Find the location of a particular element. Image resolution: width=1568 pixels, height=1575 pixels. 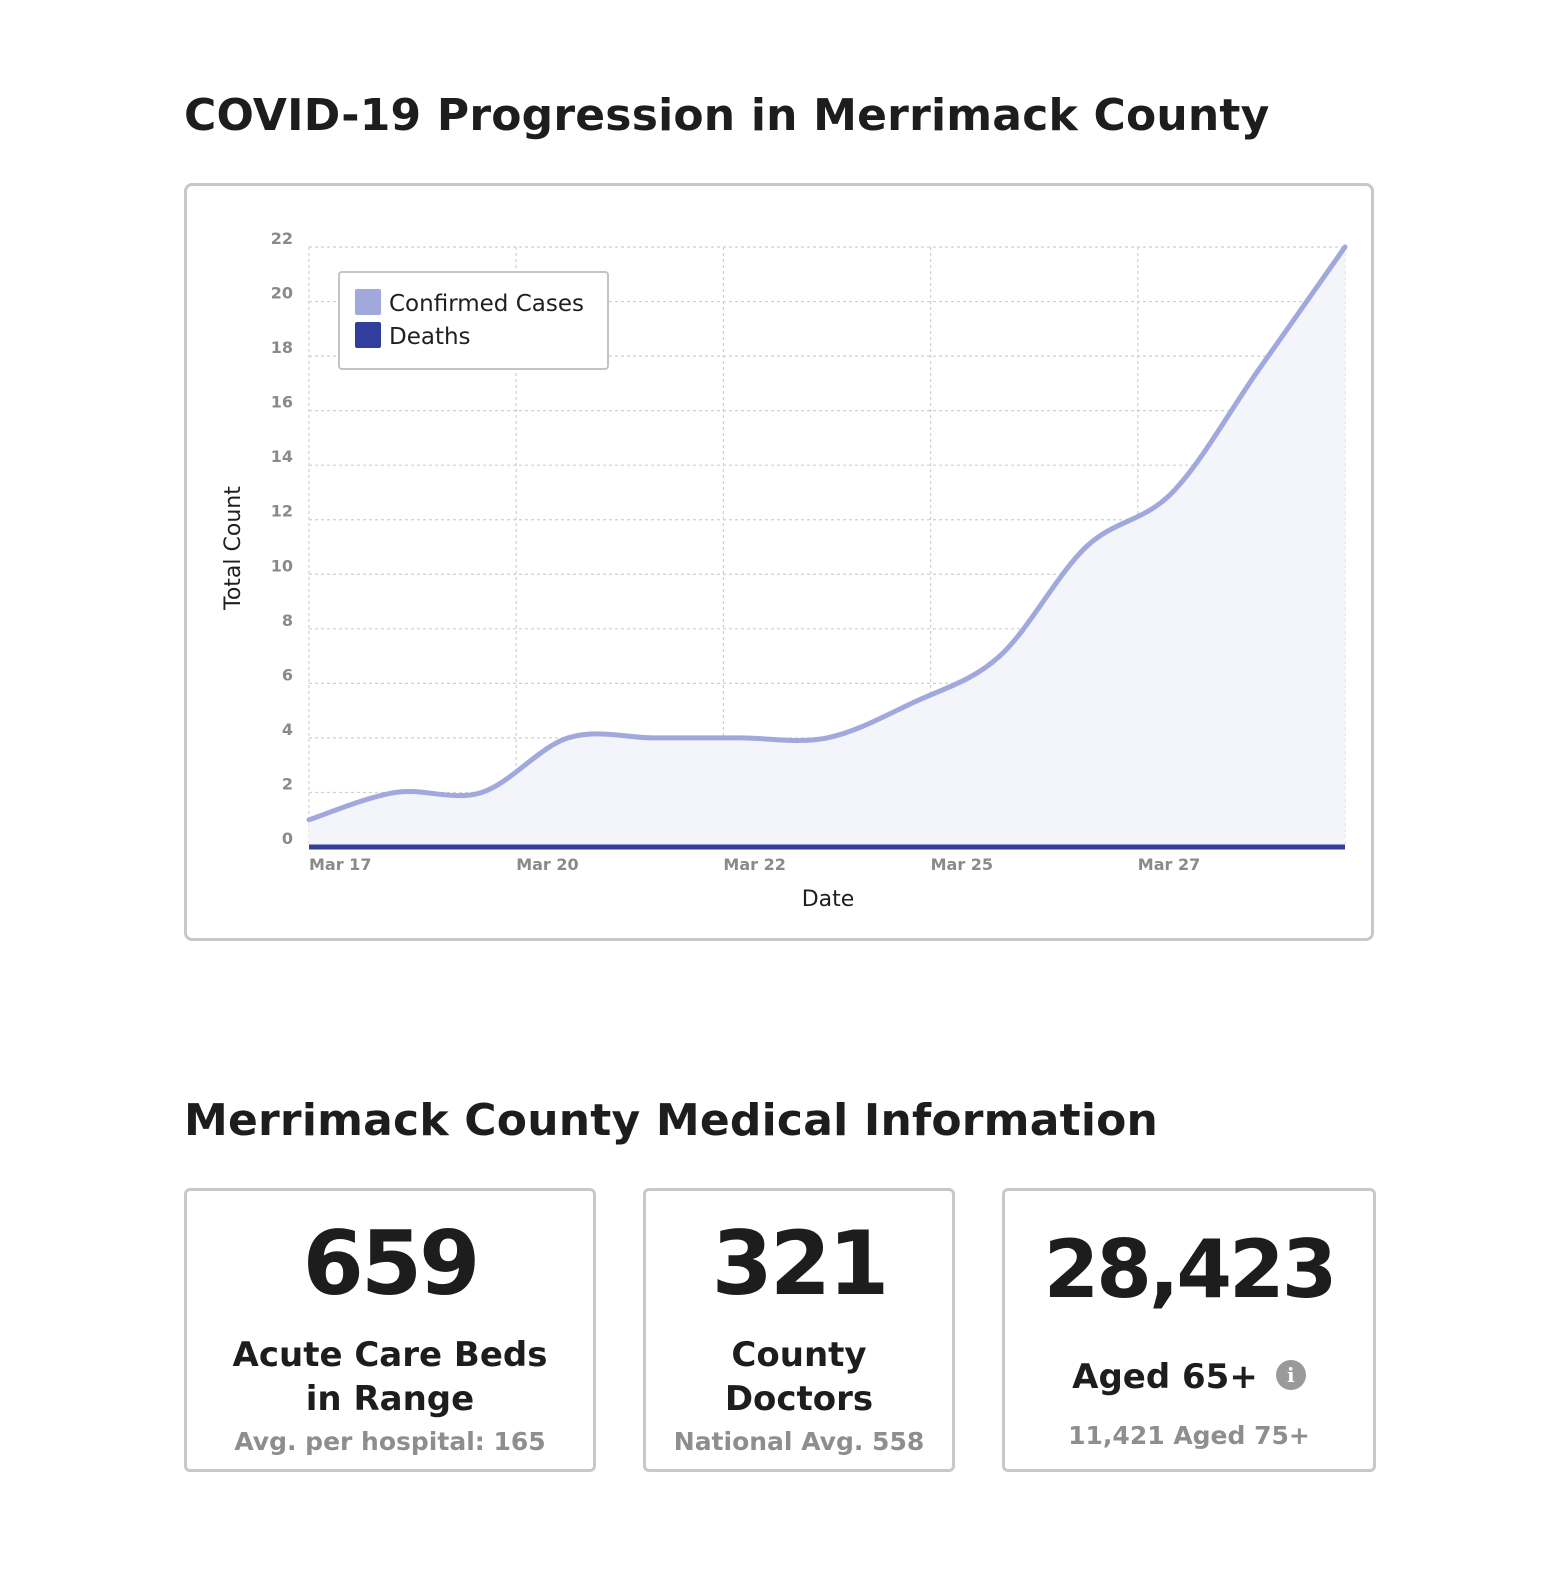

y-tick-label: 0 is located at coordinates (287, 838).